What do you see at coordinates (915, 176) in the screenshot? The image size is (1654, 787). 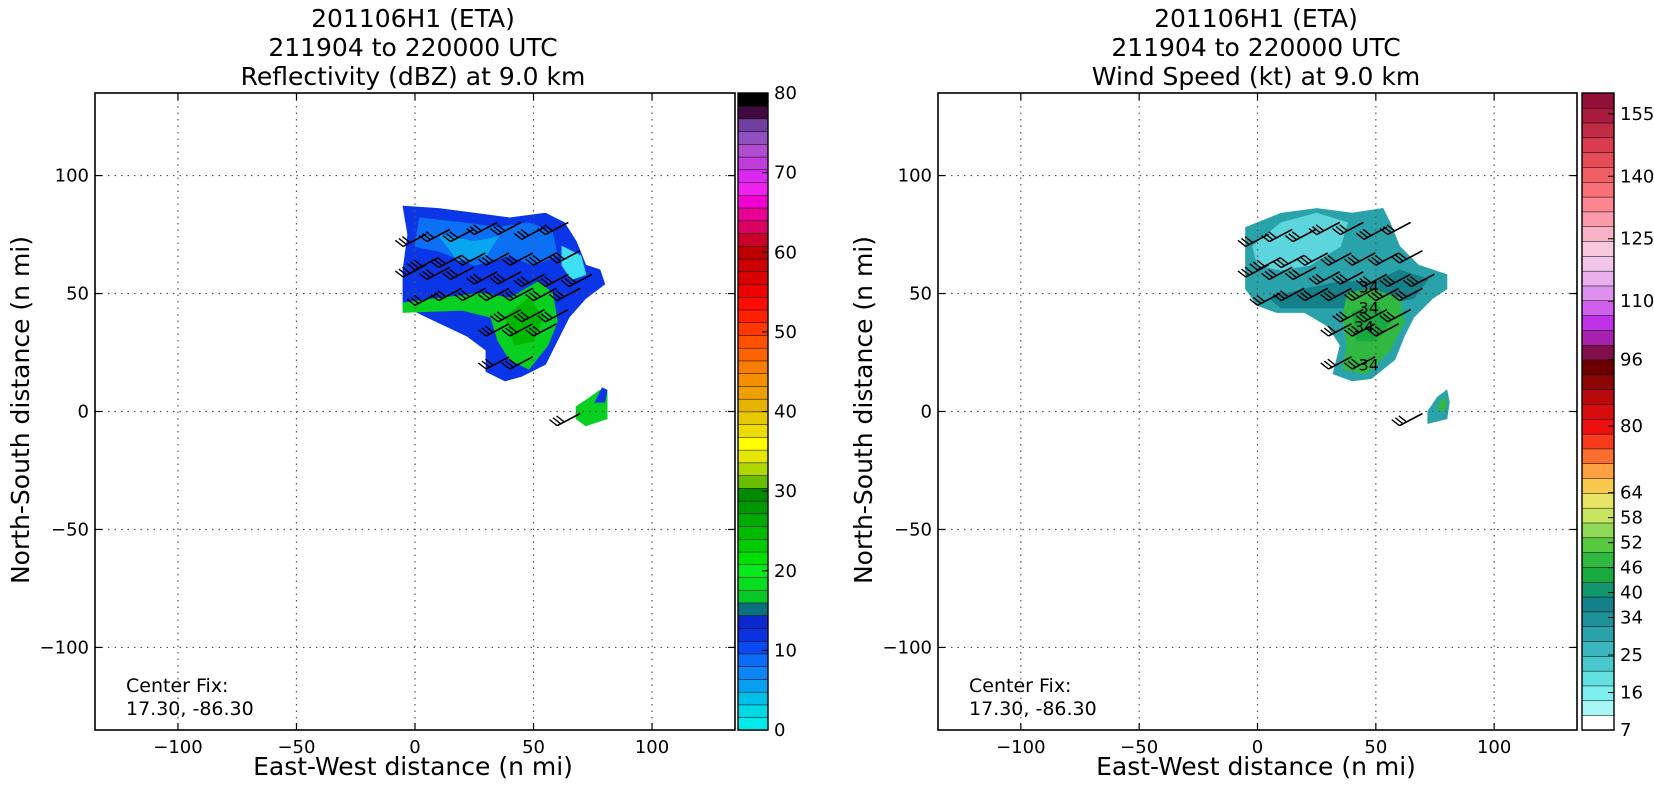 I see `y-tick-label: 100` at bounding box center [915, 176].